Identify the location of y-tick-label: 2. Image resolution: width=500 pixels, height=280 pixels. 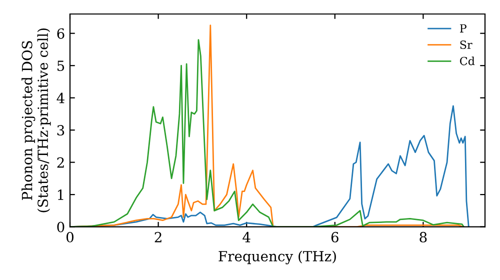
(60, 162).